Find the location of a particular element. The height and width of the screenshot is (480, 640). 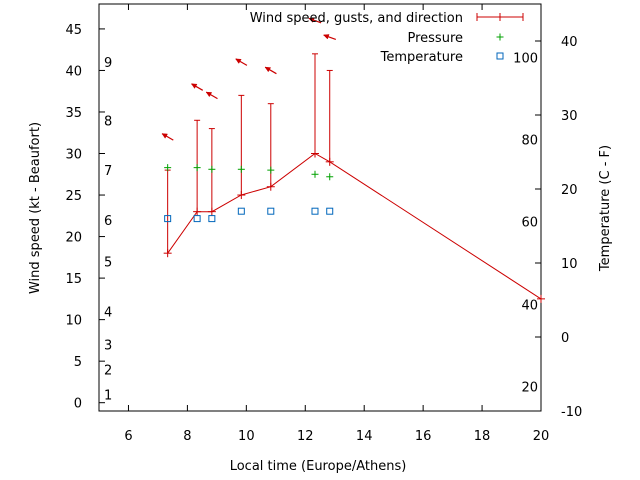

x-tick-label: 14 is located at coordinates (364, 436).